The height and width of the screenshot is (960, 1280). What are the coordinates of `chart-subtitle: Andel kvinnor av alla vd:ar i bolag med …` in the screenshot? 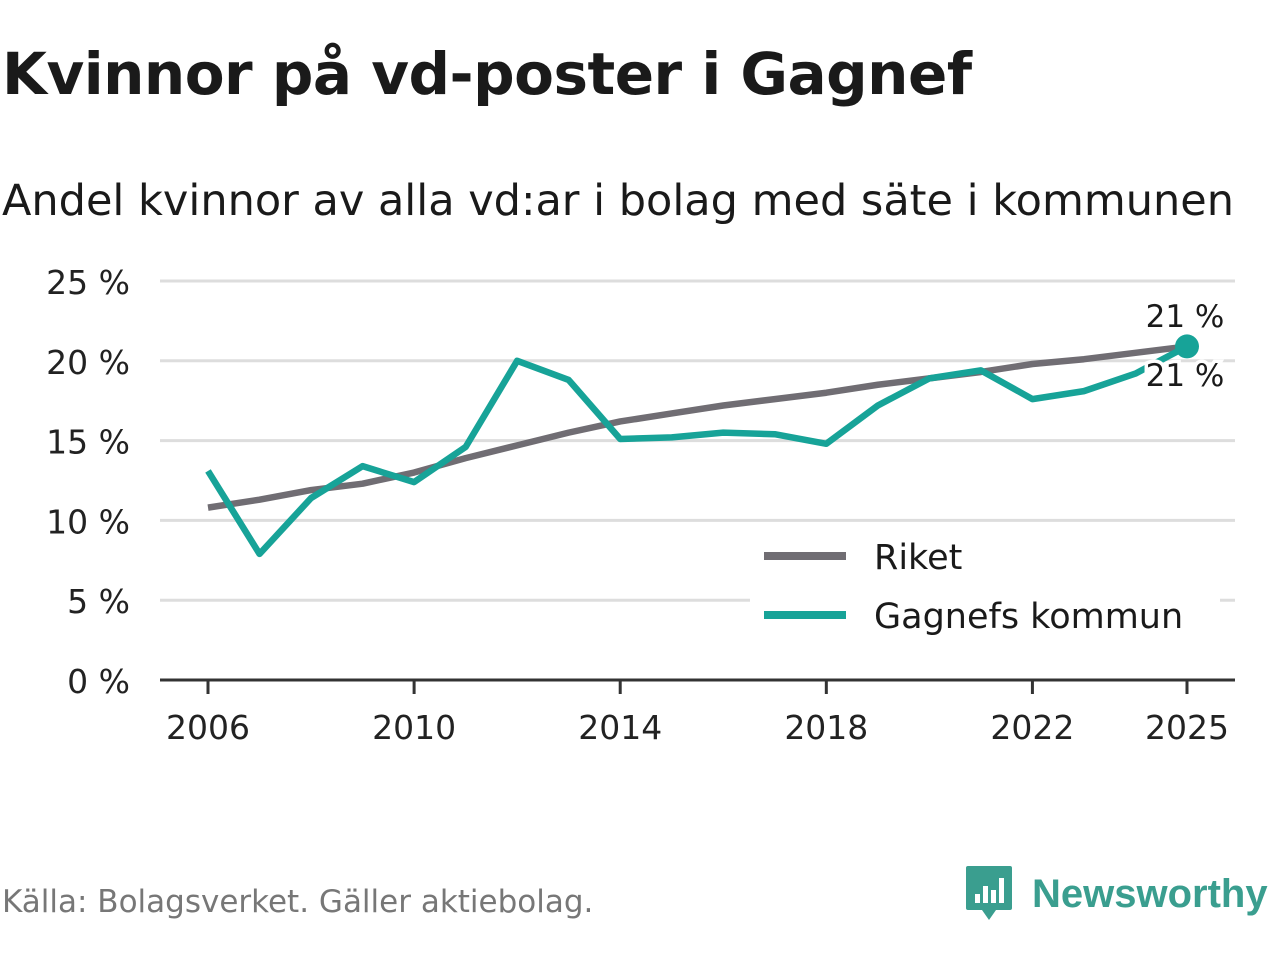 It's located at (618, 201).